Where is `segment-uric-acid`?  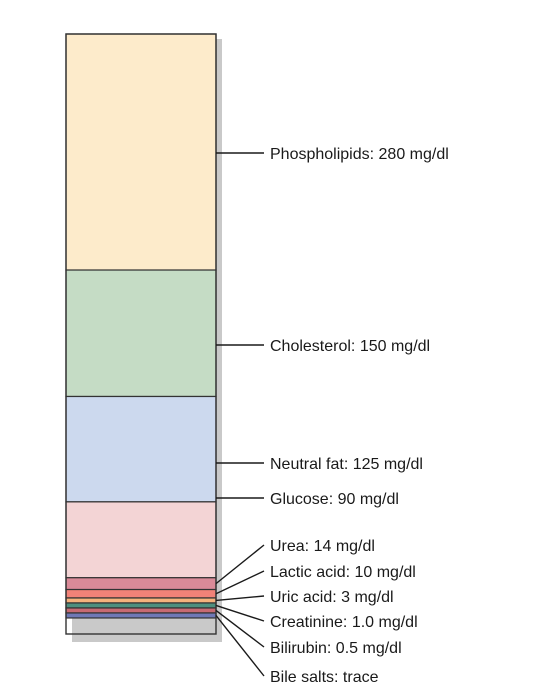
segment-uric-acid is located at coordinates (141, 600).